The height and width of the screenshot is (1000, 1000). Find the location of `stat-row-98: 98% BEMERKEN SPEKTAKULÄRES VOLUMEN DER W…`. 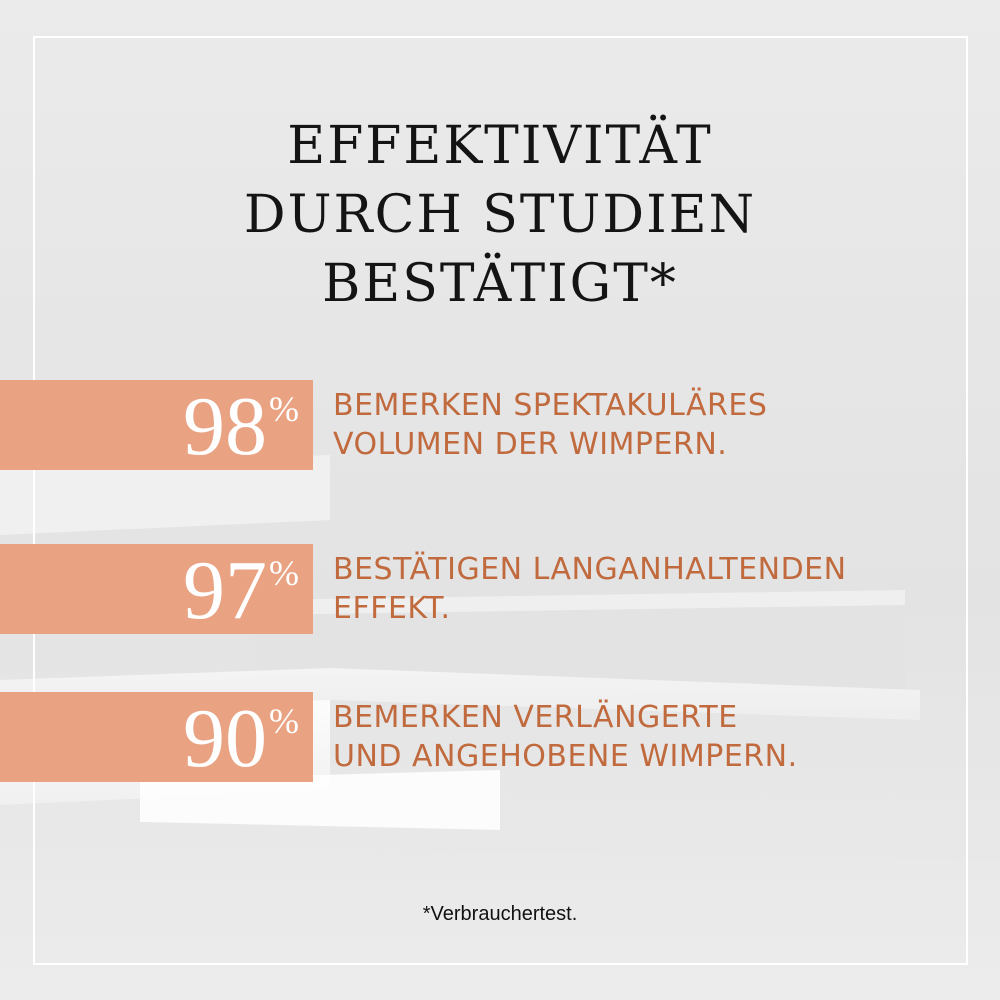

stat-row-98: 98% BEMERKEN SPEKTAKULÄRES VOLUMEN DER W… is located at coordinates (500, 426).